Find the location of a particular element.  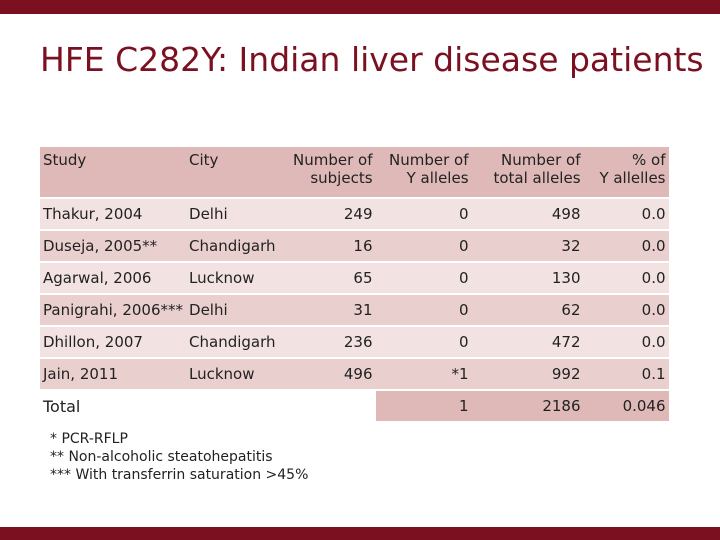

header-cell: % of Y allelles is located at coordinates (626, 172).